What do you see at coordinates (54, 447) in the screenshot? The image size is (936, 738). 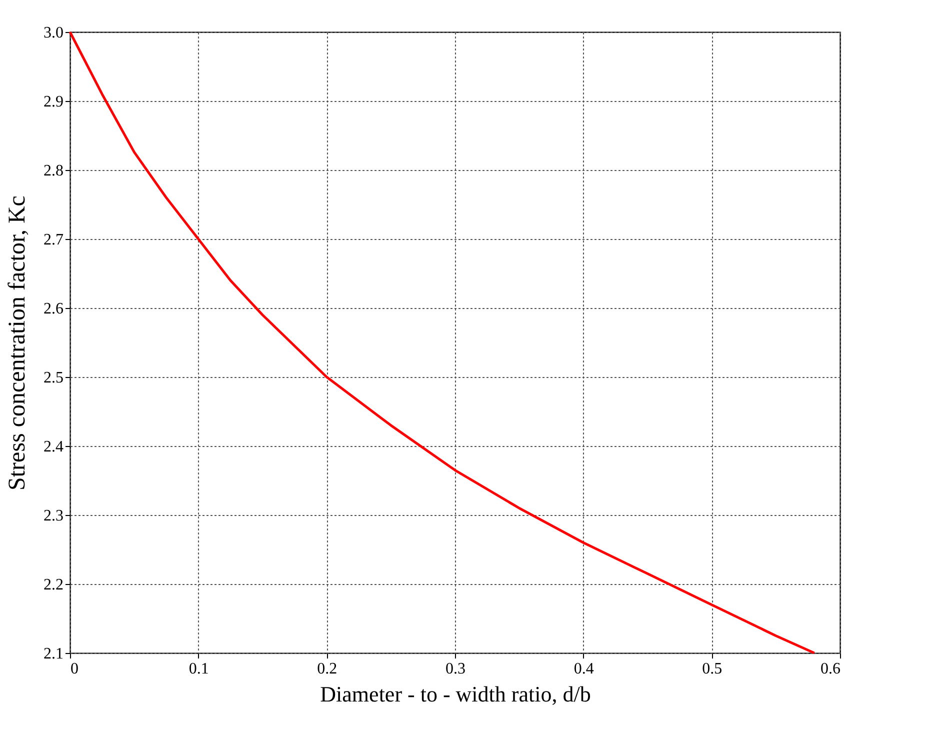 I see `y-tick-label: 2.4` at bounding box center [54, 447].